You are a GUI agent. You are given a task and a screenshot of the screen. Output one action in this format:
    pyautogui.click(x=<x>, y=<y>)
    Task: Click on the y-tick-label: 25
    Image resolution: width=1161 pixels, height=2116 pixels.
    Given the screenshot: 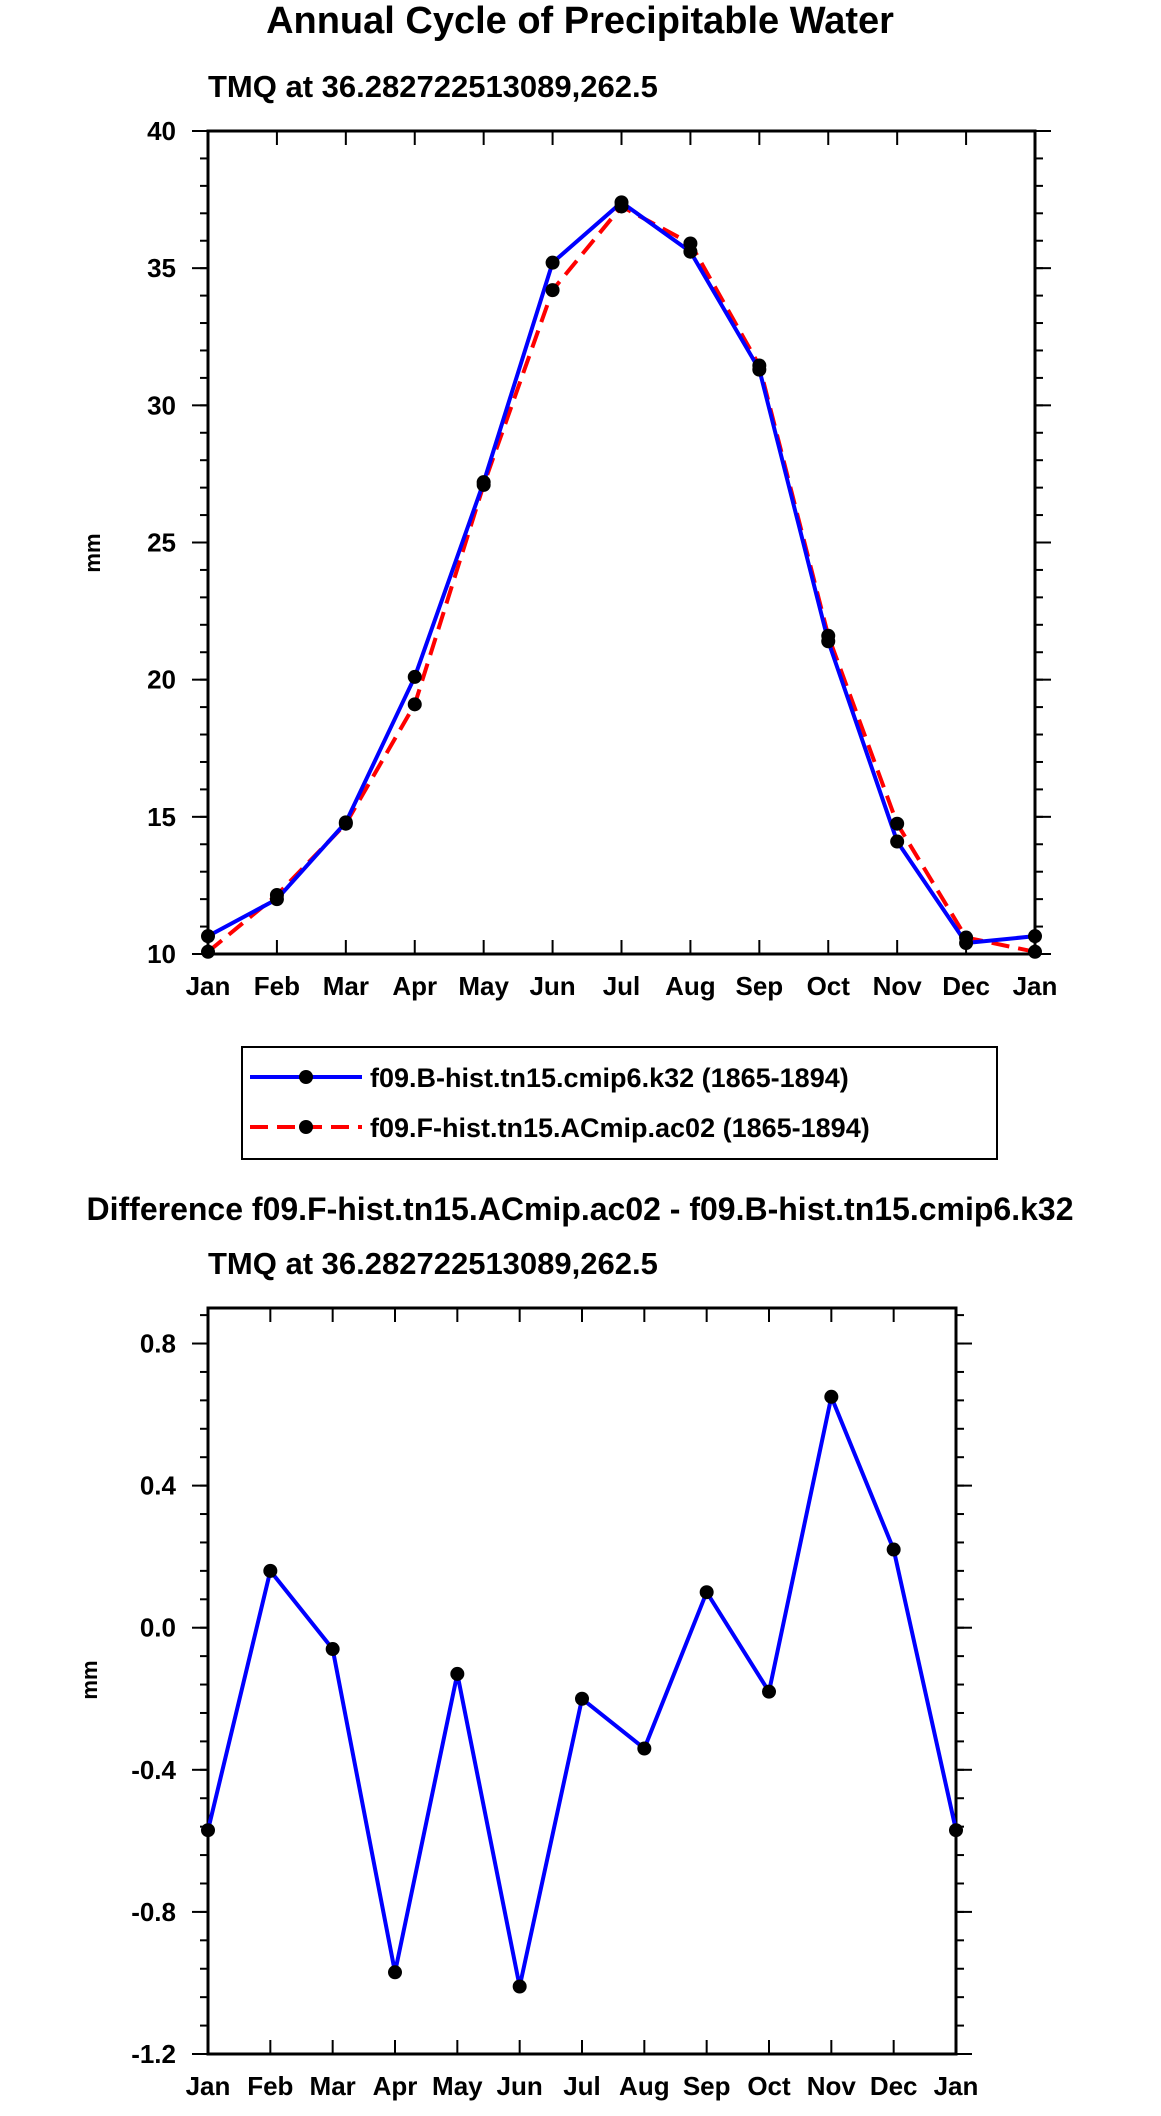 What is the action you would take?
    pyautogui.click(x=161, y=543)
    